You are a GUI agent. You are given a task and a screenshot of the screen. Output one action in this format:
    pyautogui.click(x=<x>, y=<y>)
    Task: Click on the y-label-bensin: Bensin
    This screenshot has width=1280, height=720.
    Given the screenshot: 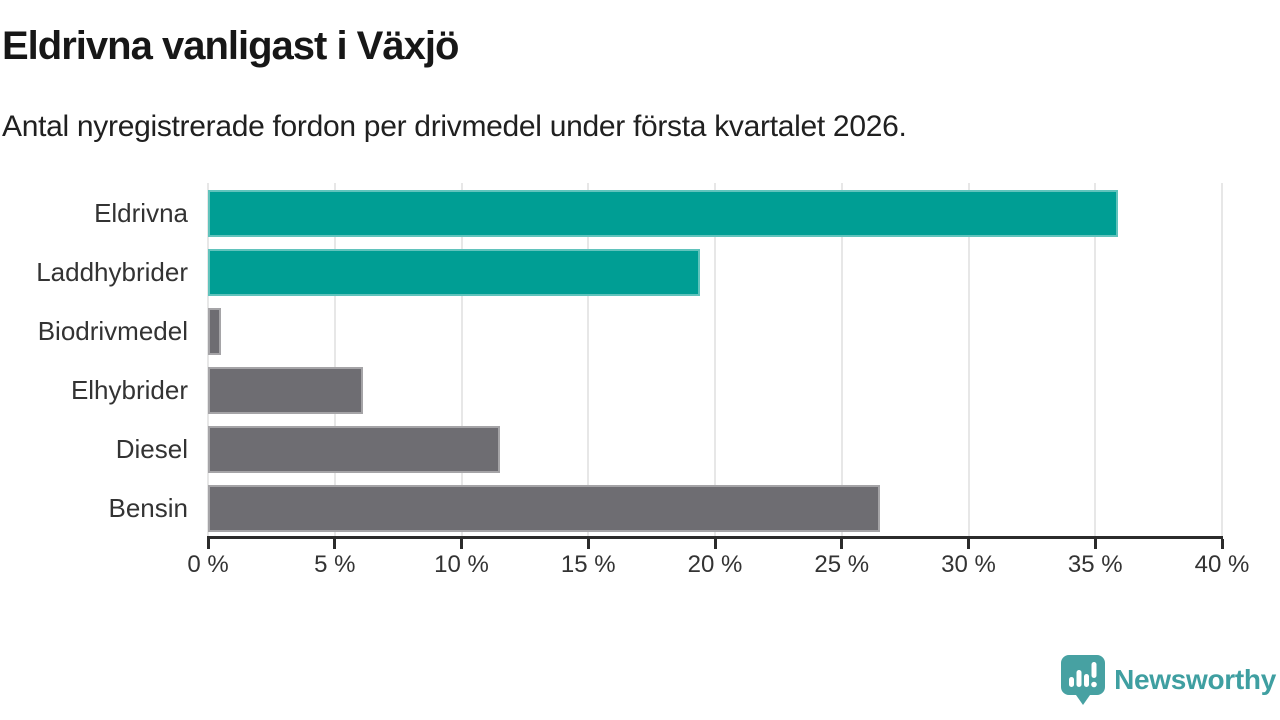 What is the action you would take?
    pyautogui.click(x=148, y=508)
    